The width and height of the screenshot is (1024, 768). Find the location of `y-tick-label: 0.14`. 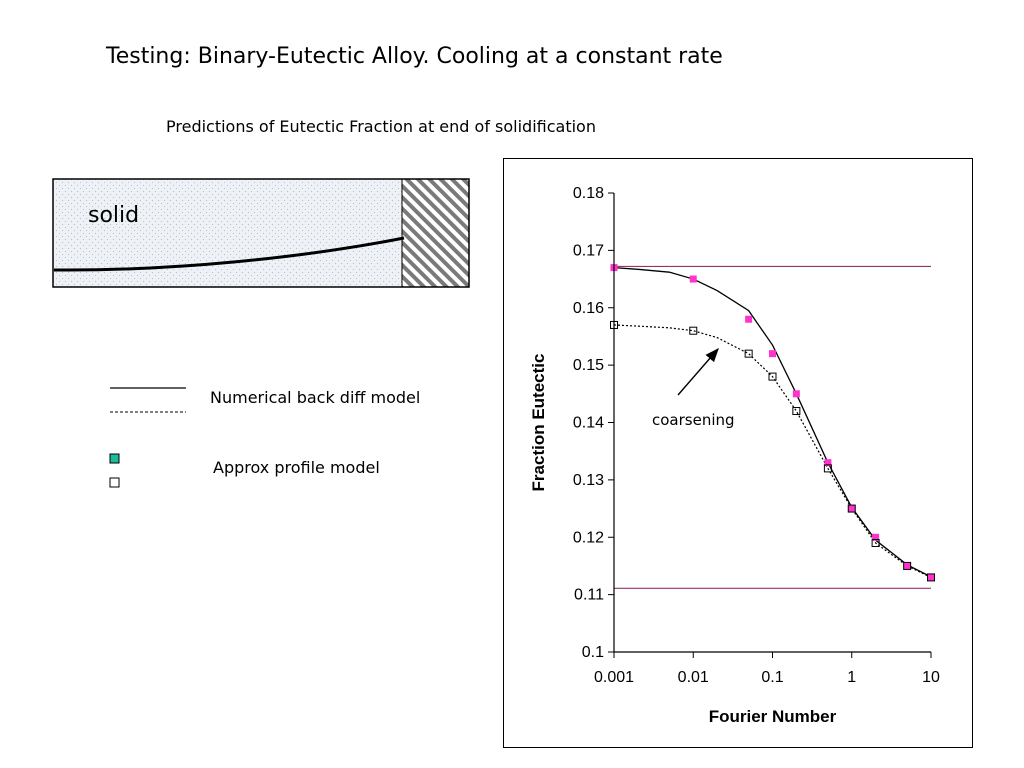

y-tick-label: 0.14 is located at coordinates (588, 423).